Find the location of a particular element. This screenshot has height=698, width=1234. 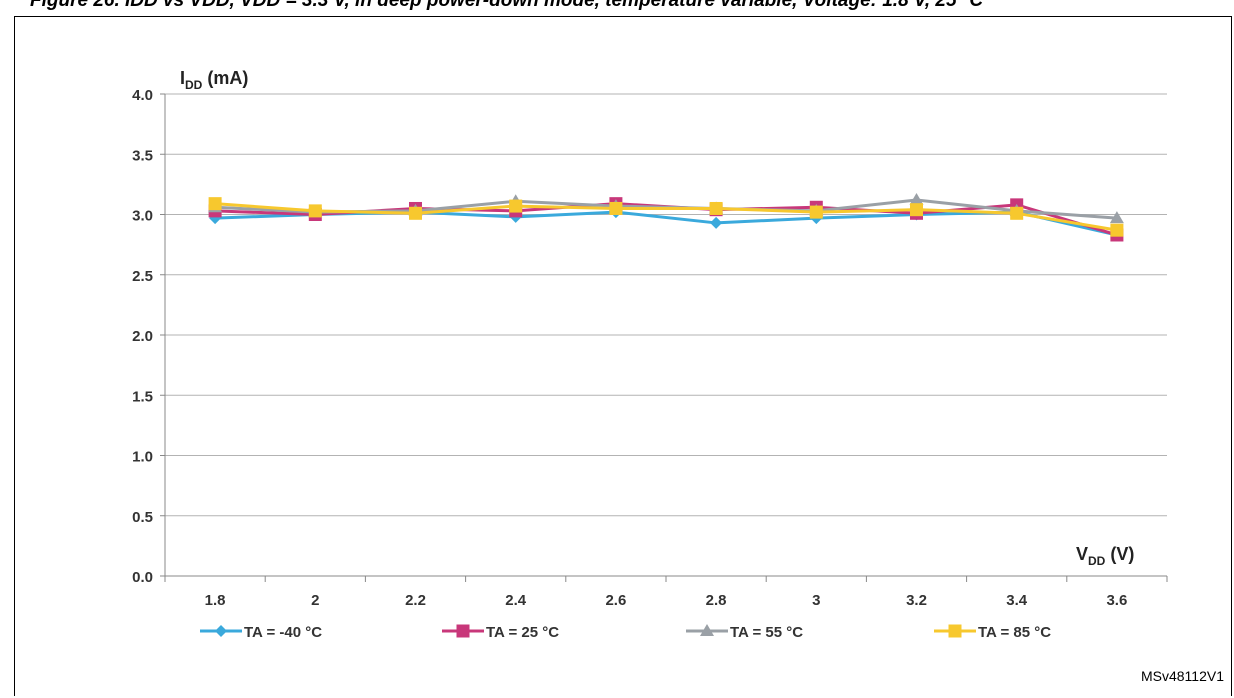

legend-label: TA = -40 °C is located at coordinates (283, 632).